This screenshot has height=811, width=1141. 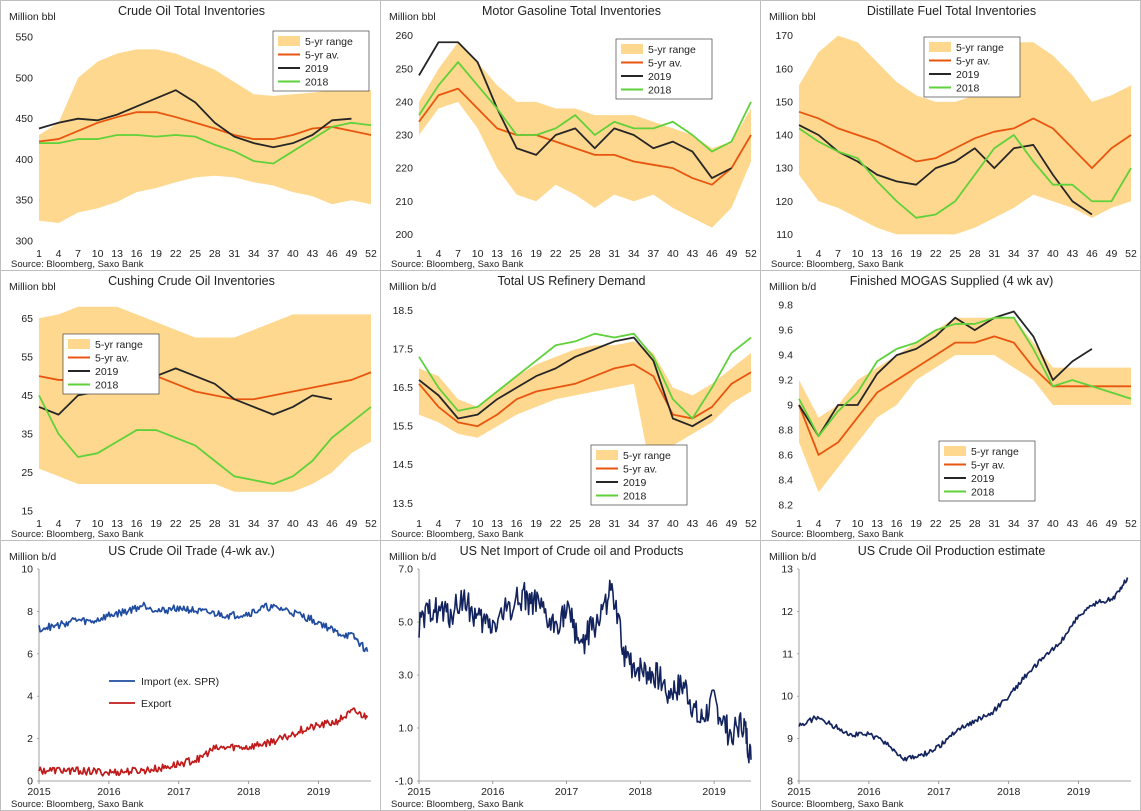 I want to click on x-tick-label: 10, so click(x=858, y=254).